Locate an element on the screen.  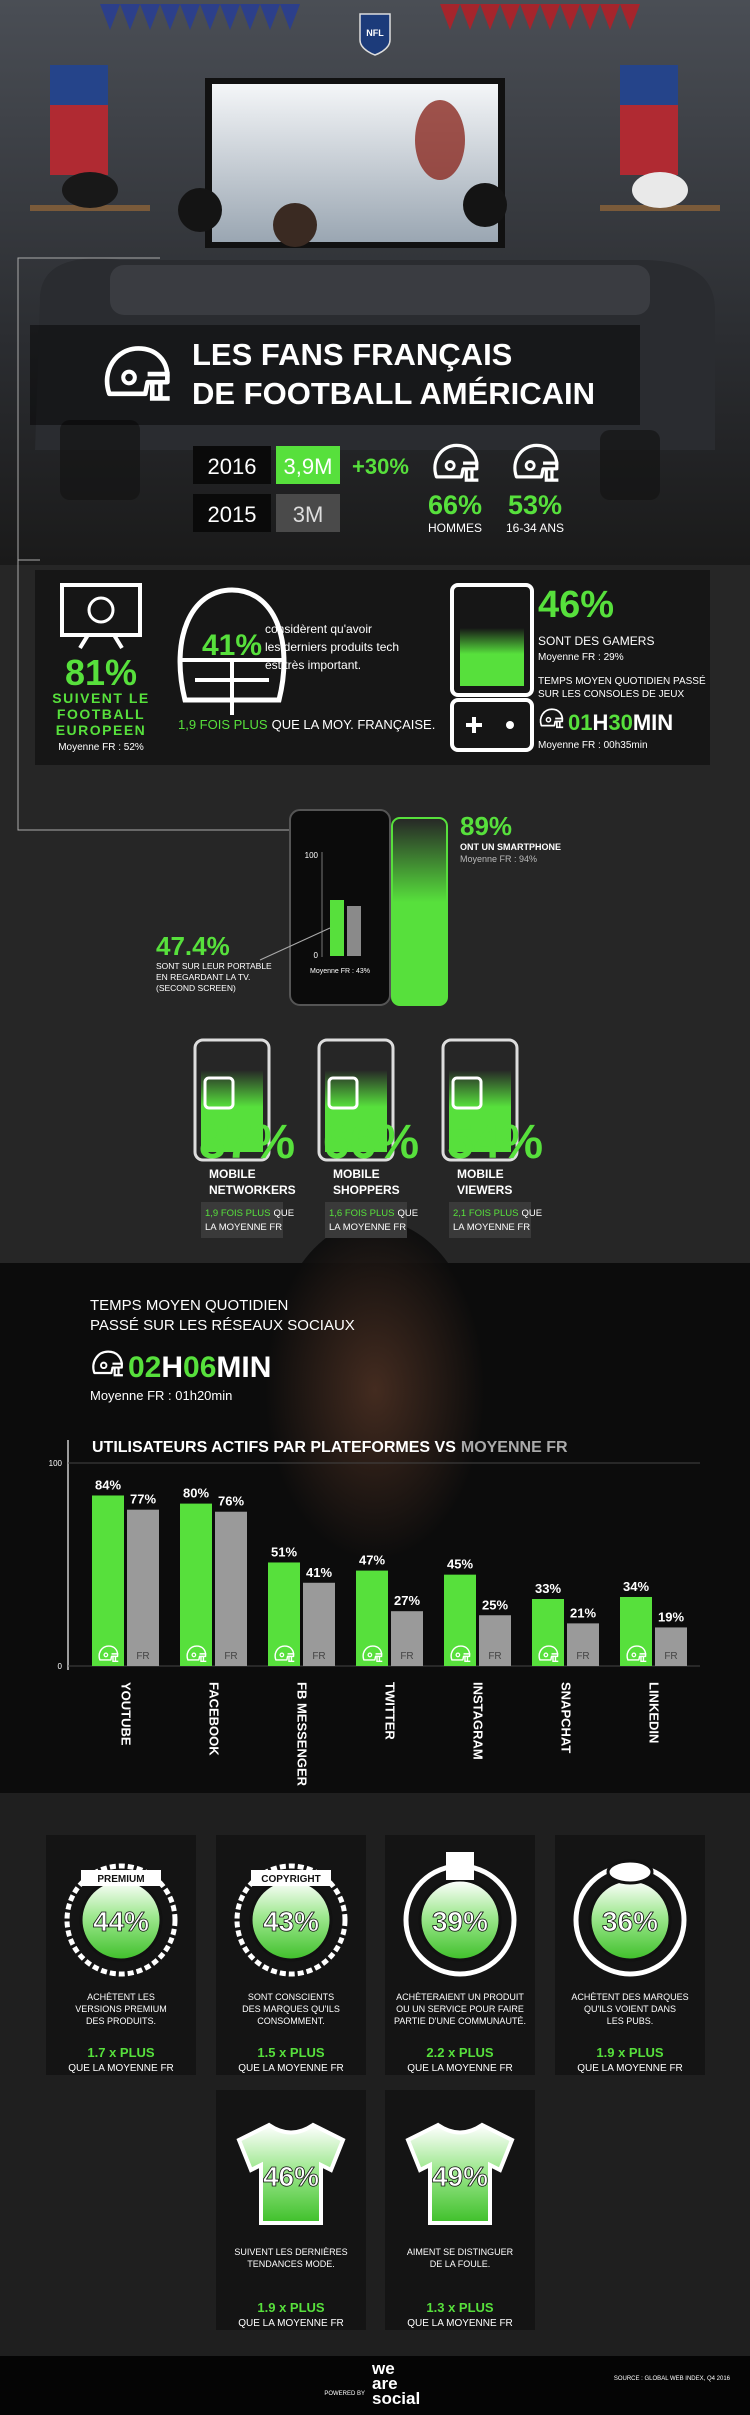
year: 2016 is located at coordinates (232, 466).